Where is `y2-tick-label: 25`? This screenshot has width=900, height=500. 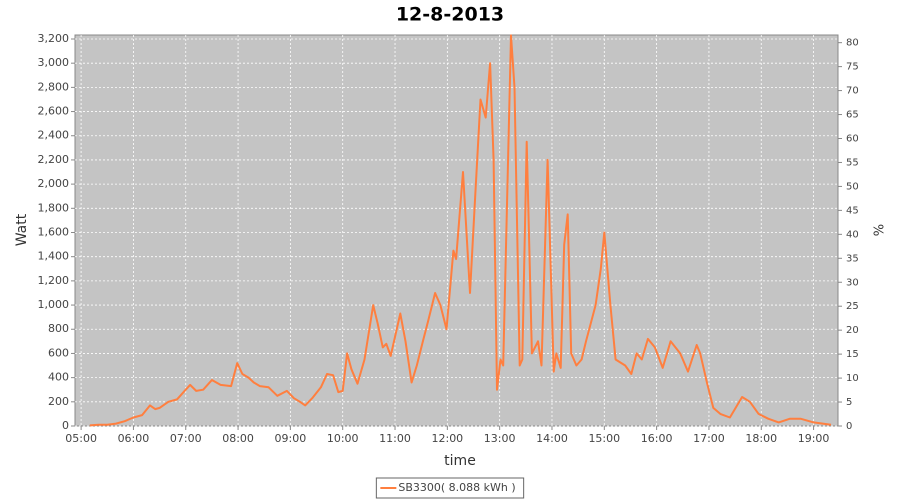 y2-tick-label: 25 is located at coordinates (852, 306).